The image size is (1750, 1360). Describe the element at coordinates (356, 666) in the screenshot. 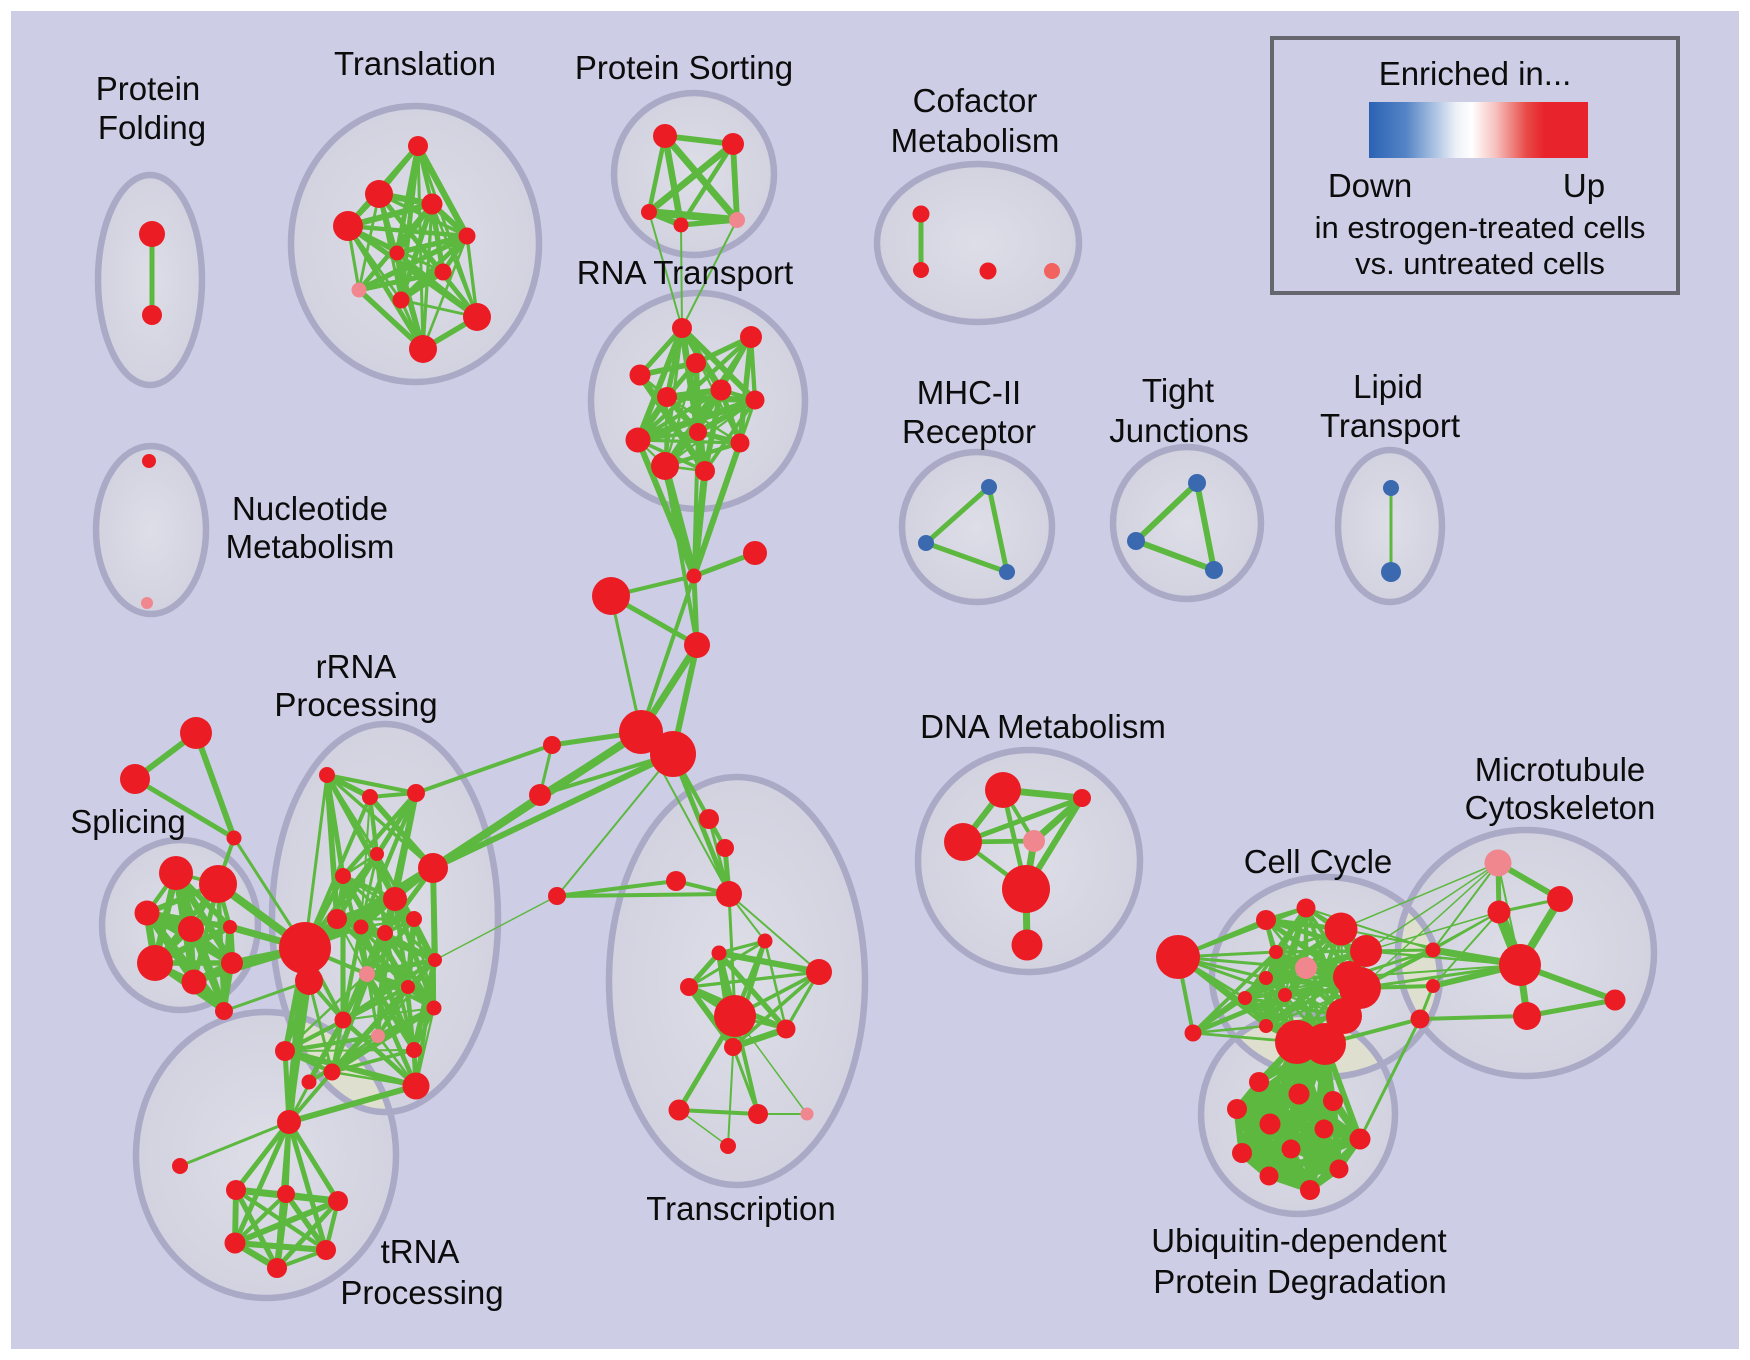

I see `svg-text: rRNA` at that location.